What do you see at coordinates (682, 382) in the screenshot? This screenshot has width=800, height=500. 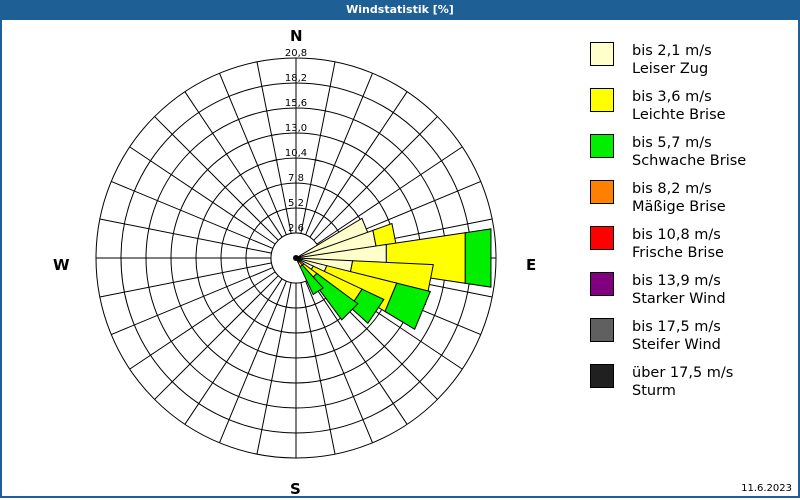 I see `legend-label: über 17,5 m/s Sturm` at bounding box center [682, 382].